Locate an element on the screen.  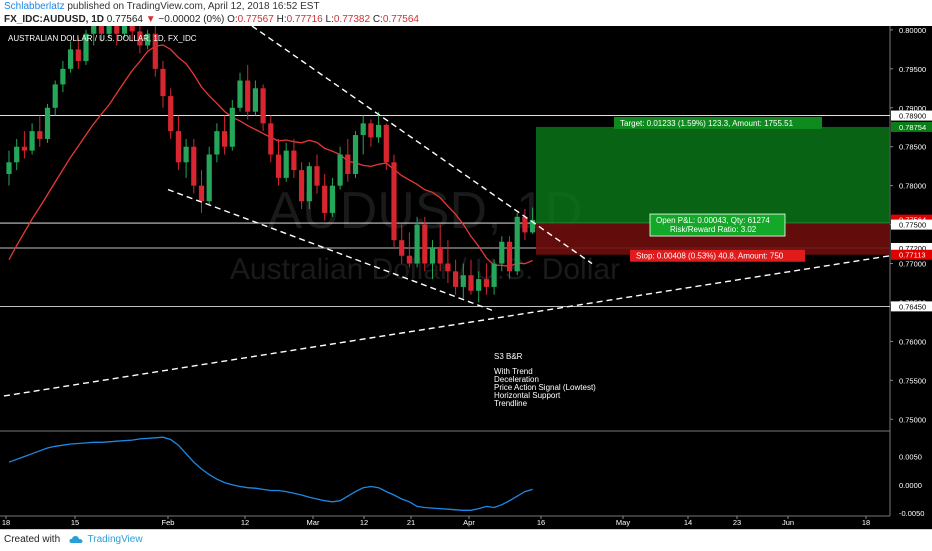
y-tick-label: 0.75000 is located at coordinates (912, 419).